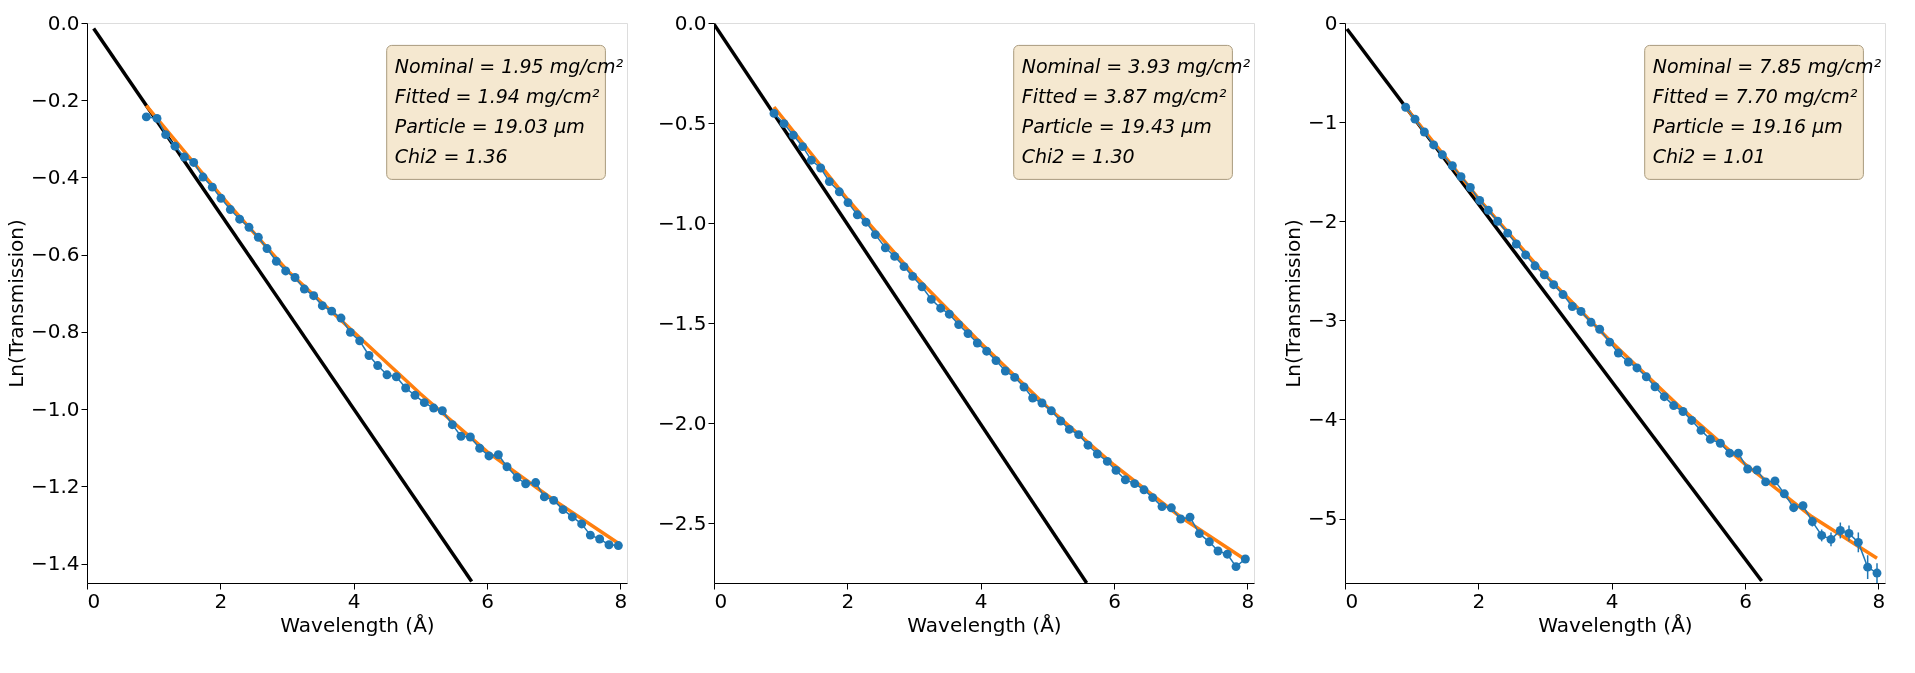 This screenshot has height=673, width=1915. I want to click on y-tick-label: −2.0, so click(682, 422).